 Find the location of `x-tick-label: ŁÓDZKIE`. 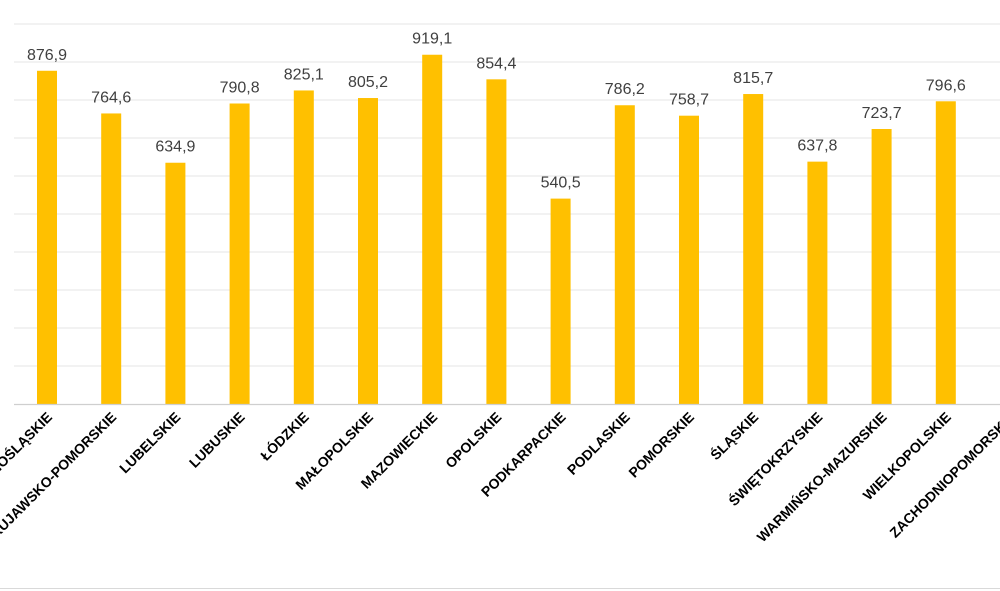

x-tick-label: ŁÓDZKIE is located at coordinates (283, 435).